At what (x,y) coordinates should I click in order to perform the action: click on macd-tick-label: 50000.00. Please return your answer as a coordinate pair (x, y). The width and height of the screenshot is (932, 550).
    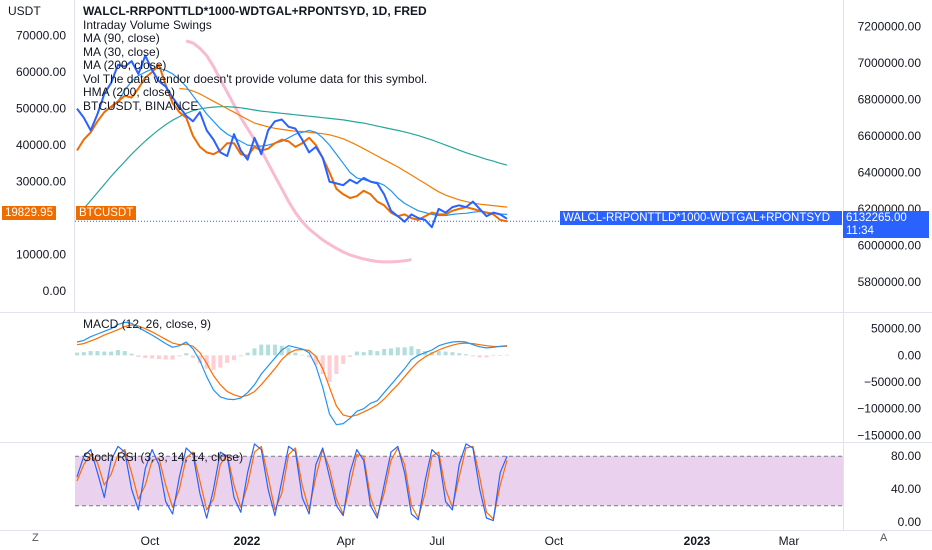
    Looking at the image, I should click on (896, 329).